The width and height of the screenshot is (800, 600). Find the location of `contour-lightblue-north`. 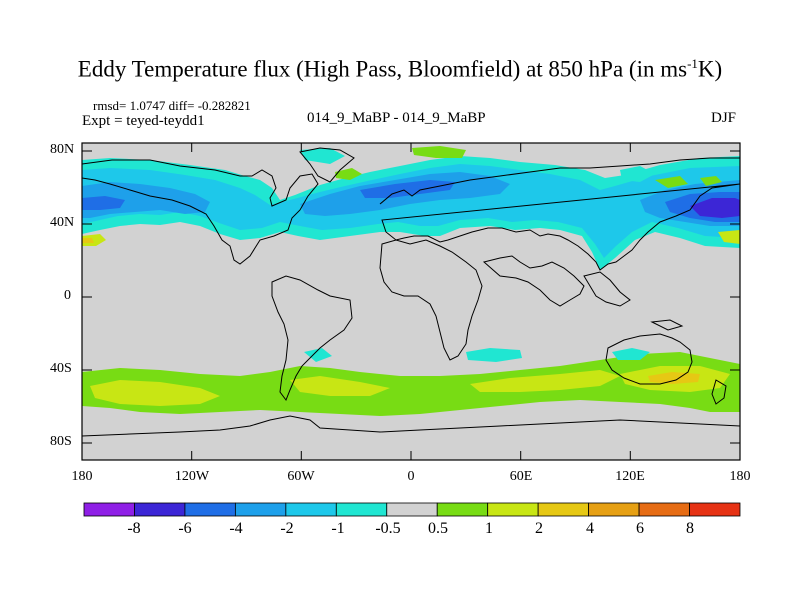

contour-lightblue-north is located at coordinates (411, 211).